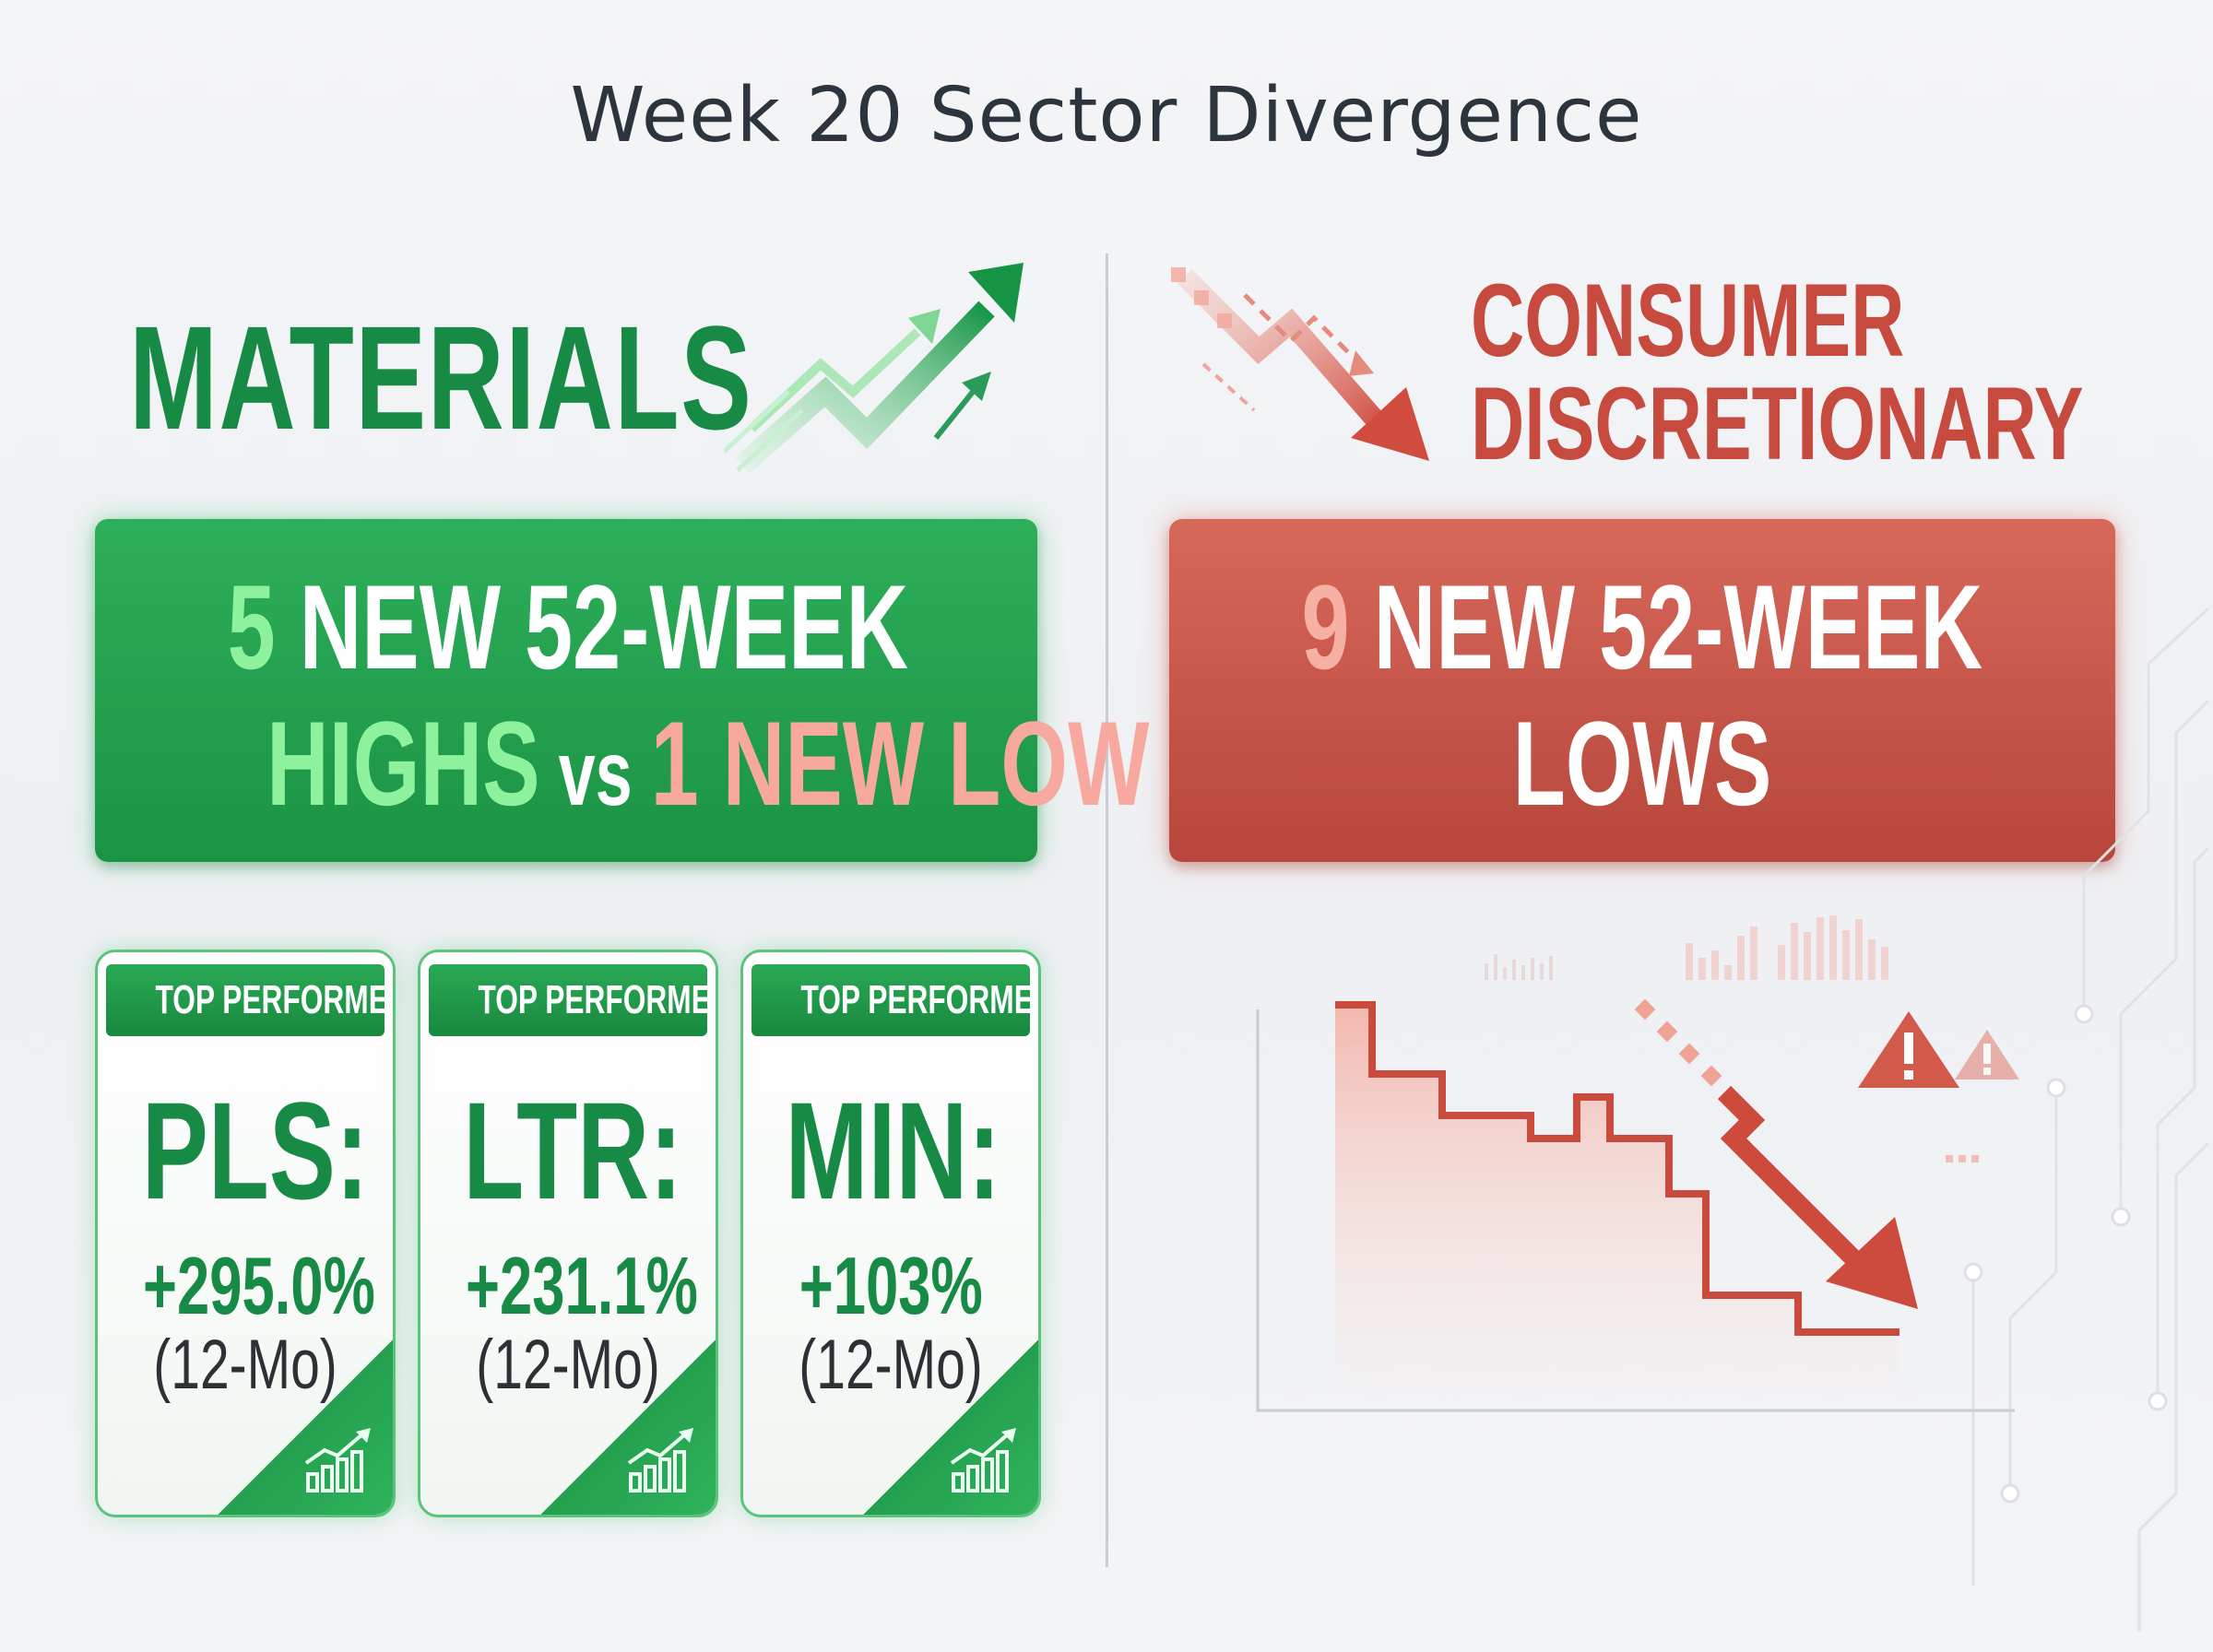 The image size is (2213, 1652). Describe the element at coordinates (595, 773) in the screenshot. I see `versus-text: vs` at that location.